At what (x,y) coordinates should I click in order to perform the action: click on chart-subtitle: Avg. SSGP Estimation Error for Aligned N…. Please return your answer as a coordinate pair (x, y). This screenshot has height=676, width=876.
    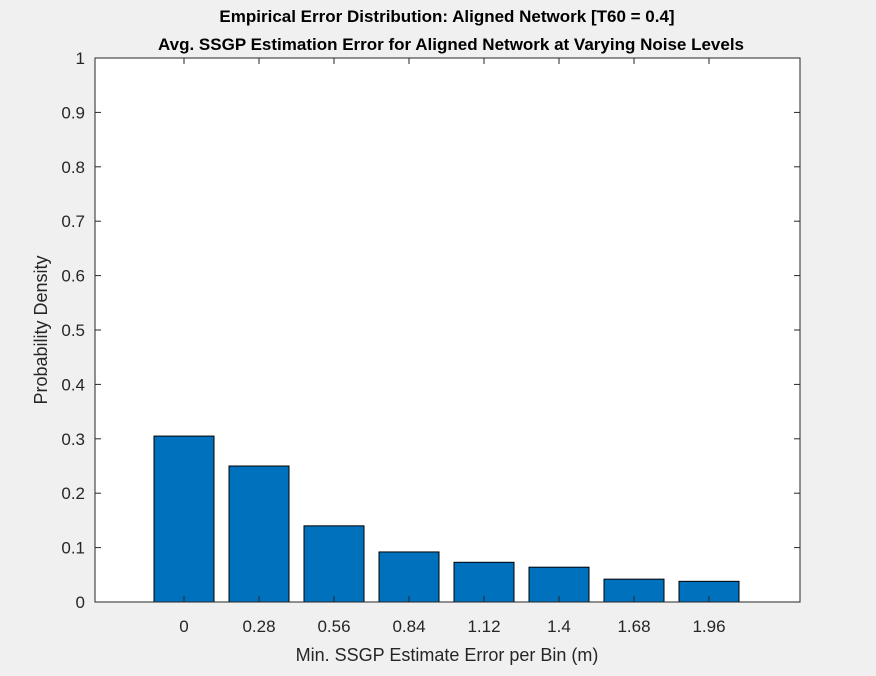
    Looking at the image, I should click on (451, 44).